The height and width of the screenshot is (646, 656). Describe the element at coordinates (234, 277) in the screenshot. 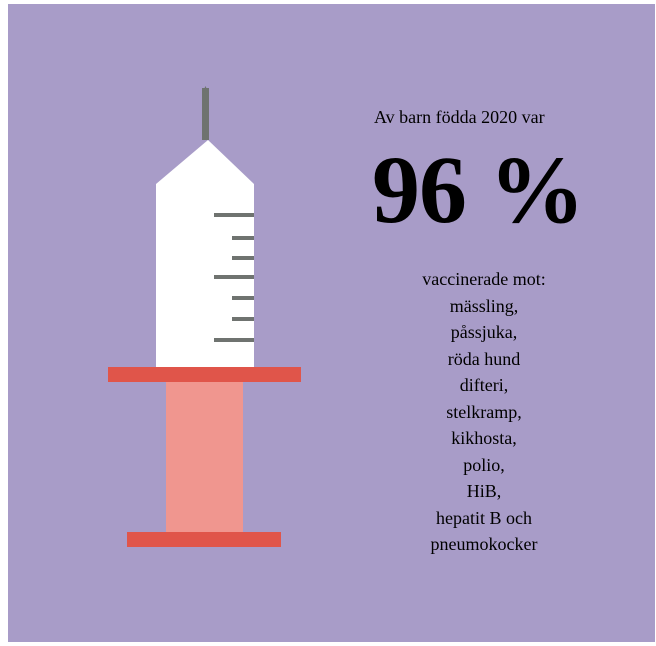

I see `syringe-scale-marks` at that location.